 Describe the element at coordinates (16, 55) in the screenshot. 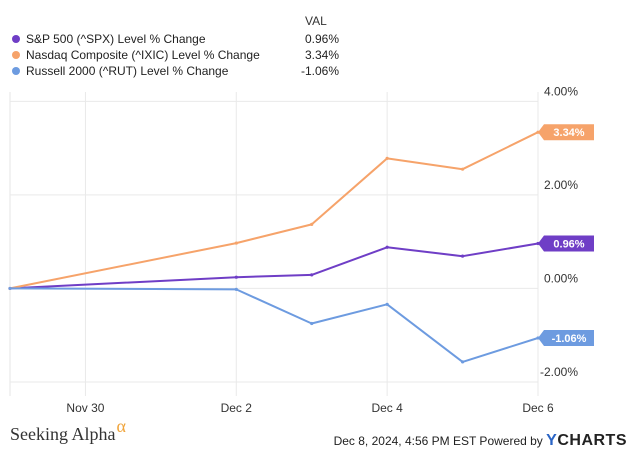

I see `legend-marker-ixic` at that location.